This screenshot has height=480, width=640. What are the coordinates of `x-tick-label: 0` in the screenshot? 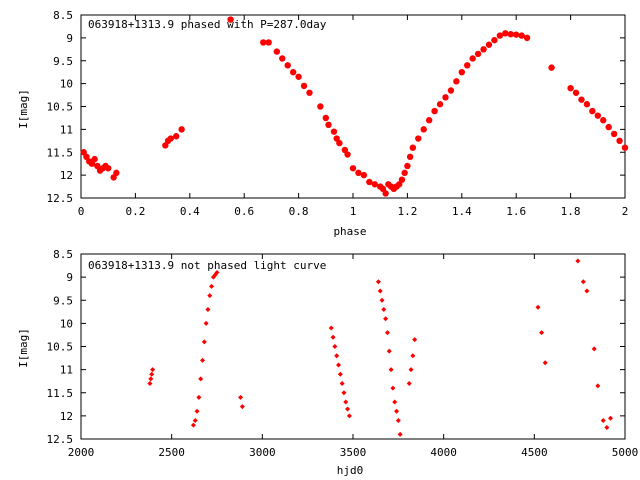 It's located at (81, 211).